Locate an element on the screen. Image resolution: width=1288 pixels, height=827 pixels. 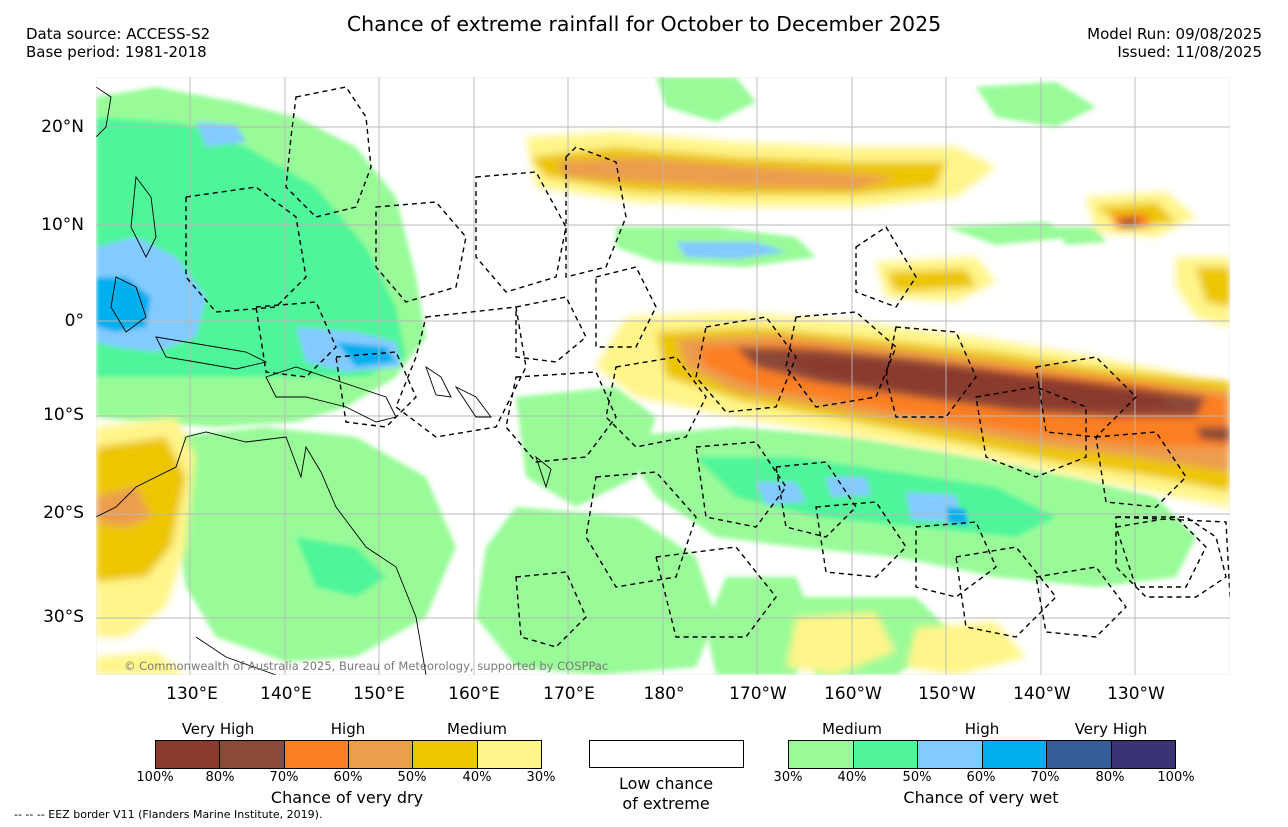
low-chance-line2: of extreme is located at coordinates (666, 803).